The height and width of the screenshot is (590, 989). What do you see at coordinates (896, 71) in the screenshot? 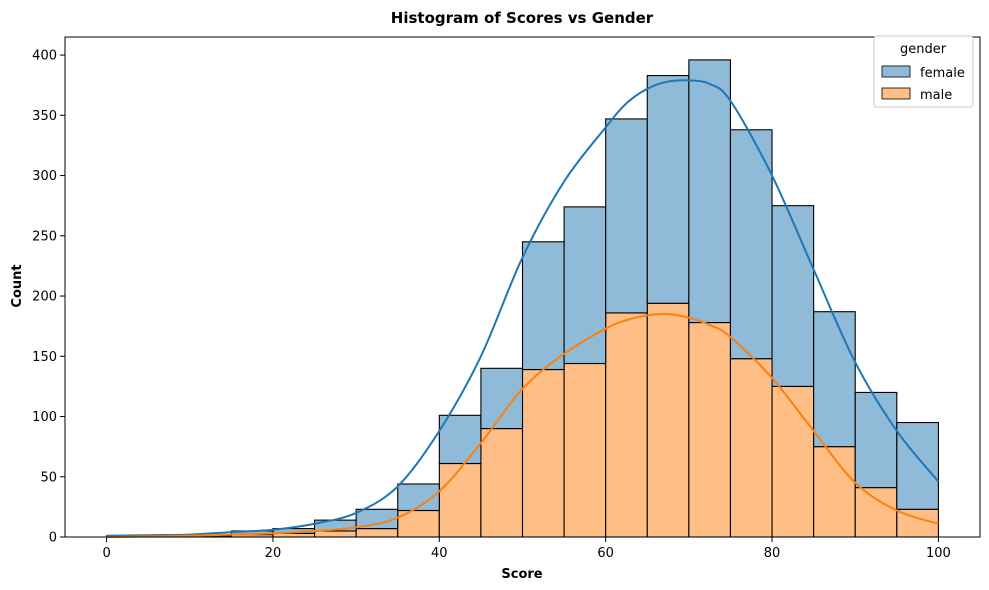
I see `legend-swatch-female` at bounding box center [896, 71].